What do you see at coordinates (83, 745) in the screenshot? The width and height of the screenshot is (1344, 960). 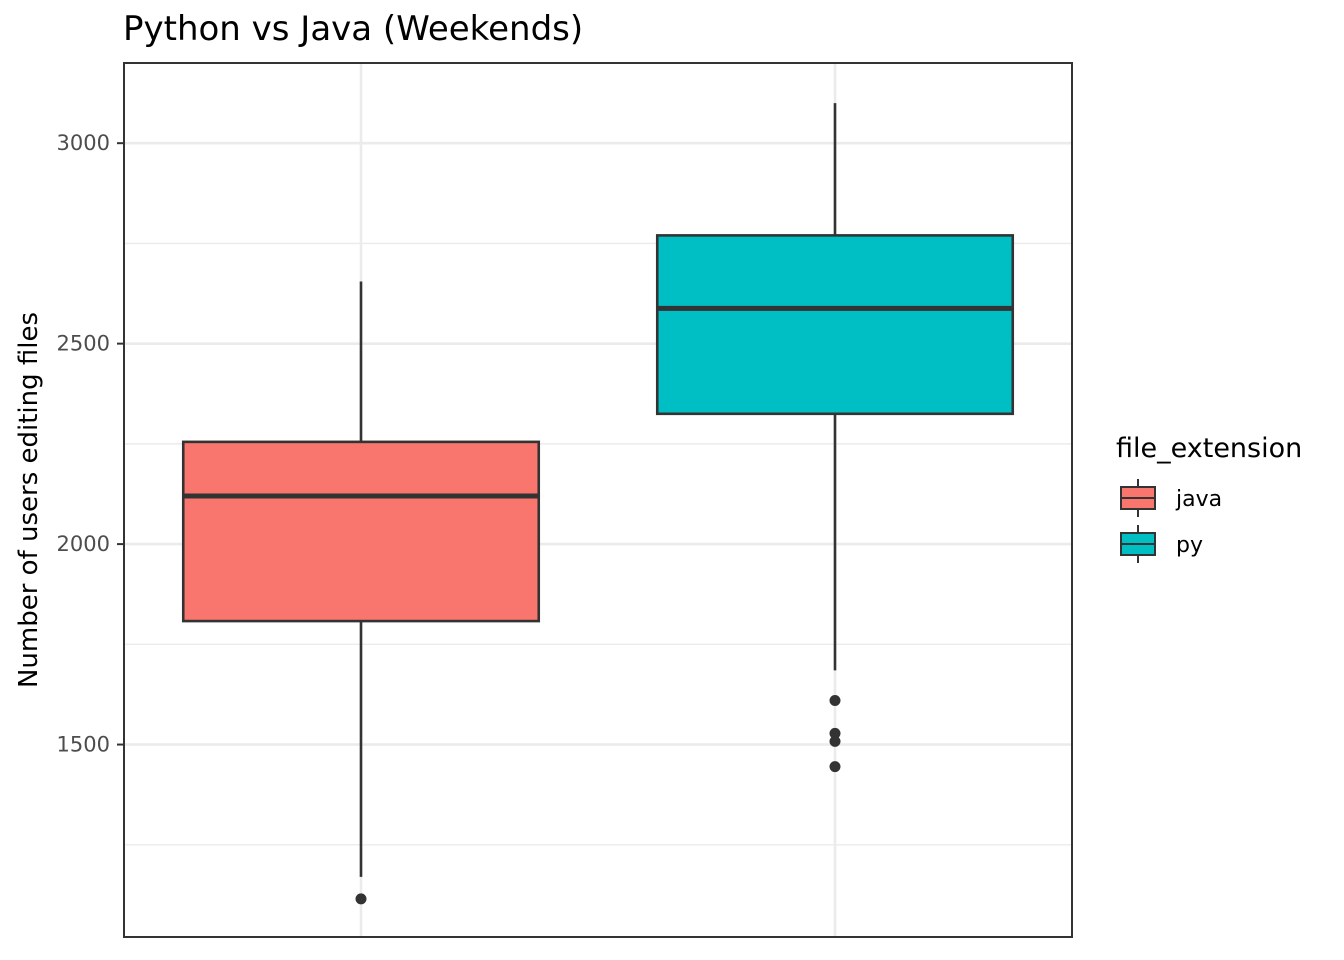 I see `y-tick-label: 1500` at bounding box center [83, 745].